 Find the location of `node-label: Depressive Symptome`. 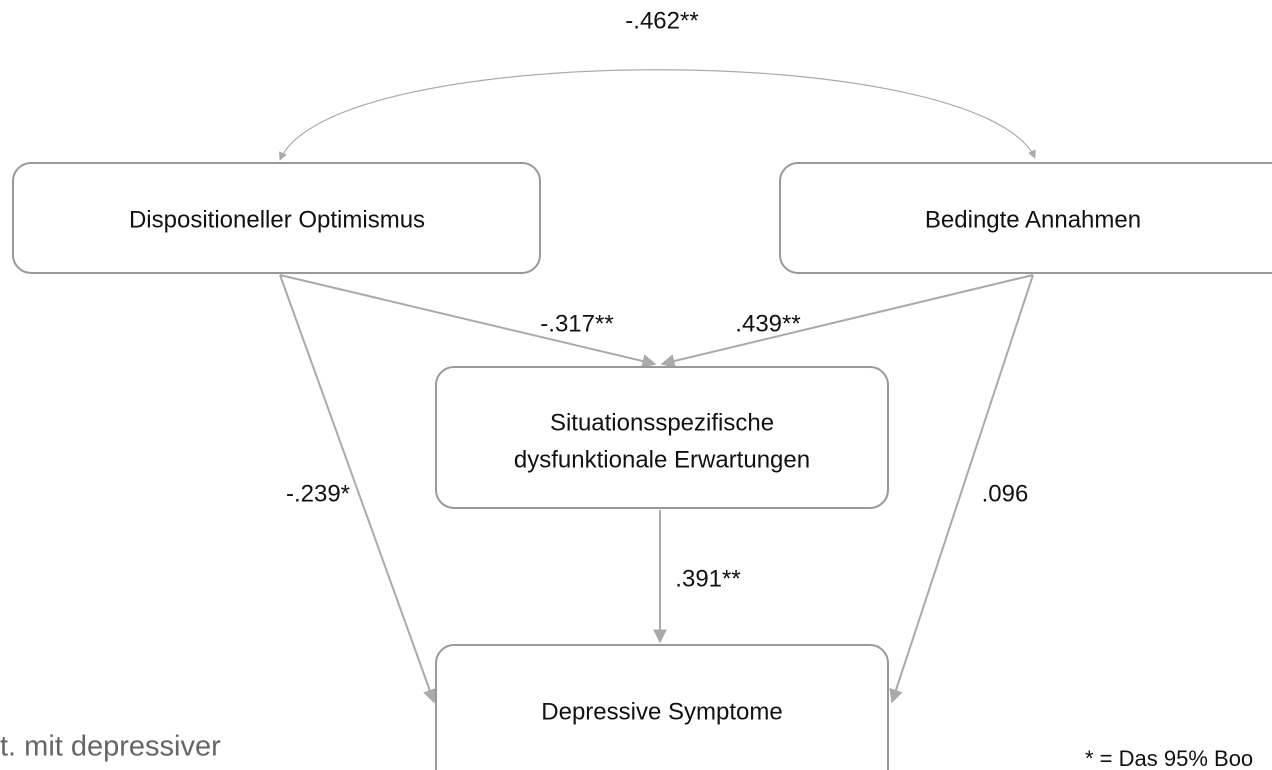

node-label: Depressive Symptome is located at coordinates (661, 711).